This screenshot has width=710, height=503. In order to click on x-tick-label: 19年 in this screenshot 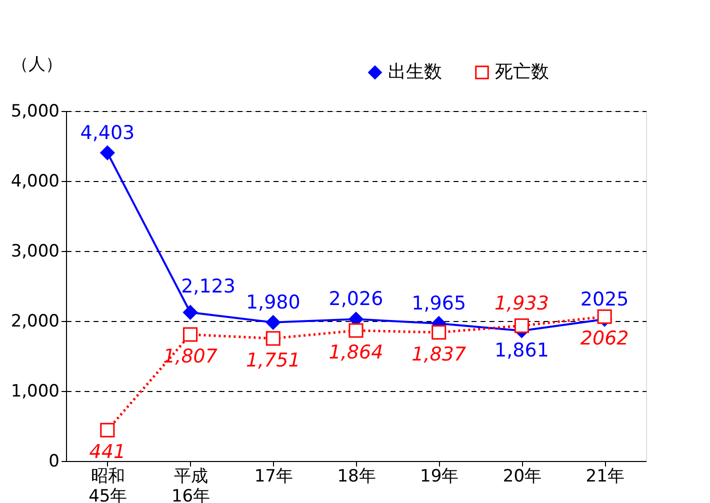, I will do `click(439, 476)`.